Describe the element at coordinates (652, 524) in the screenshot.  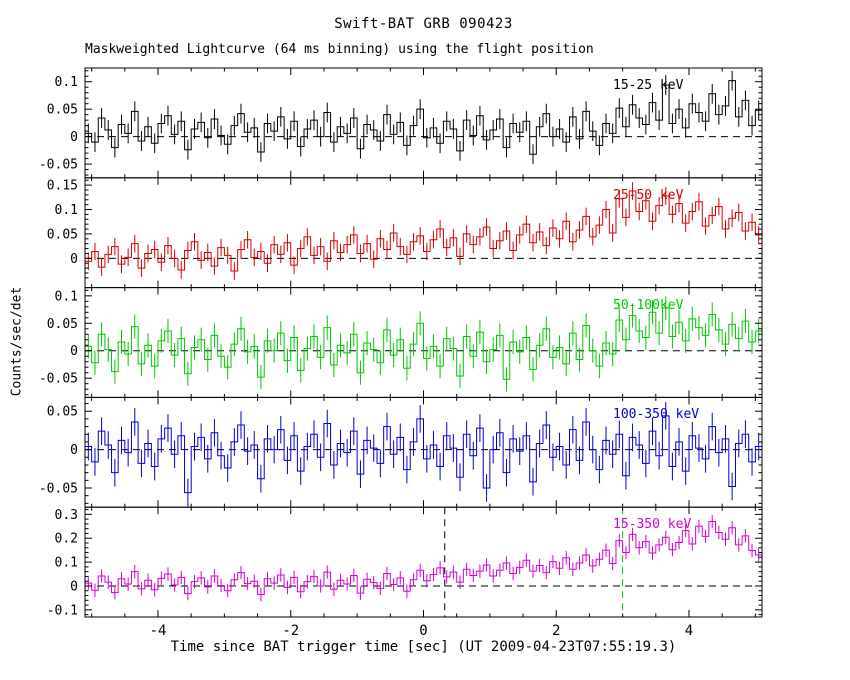
I see `label-15-350-kev: 15-350 keV` at that location.